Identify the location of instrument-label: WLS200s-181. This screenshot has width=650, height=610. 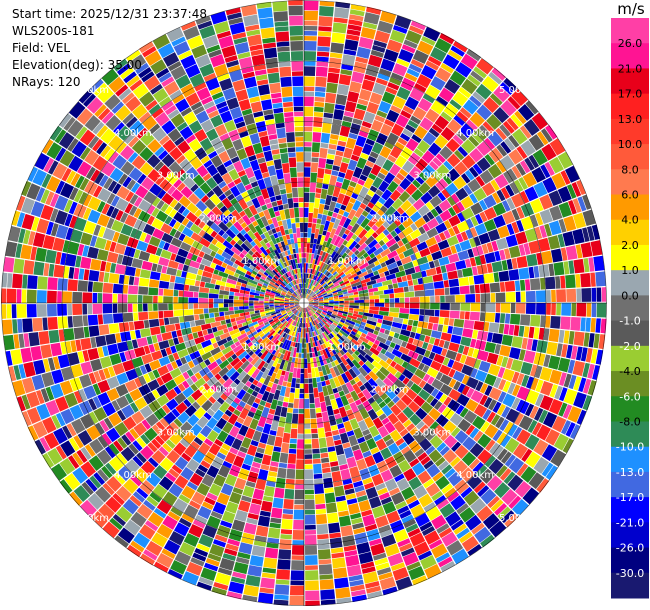
(53, 31).